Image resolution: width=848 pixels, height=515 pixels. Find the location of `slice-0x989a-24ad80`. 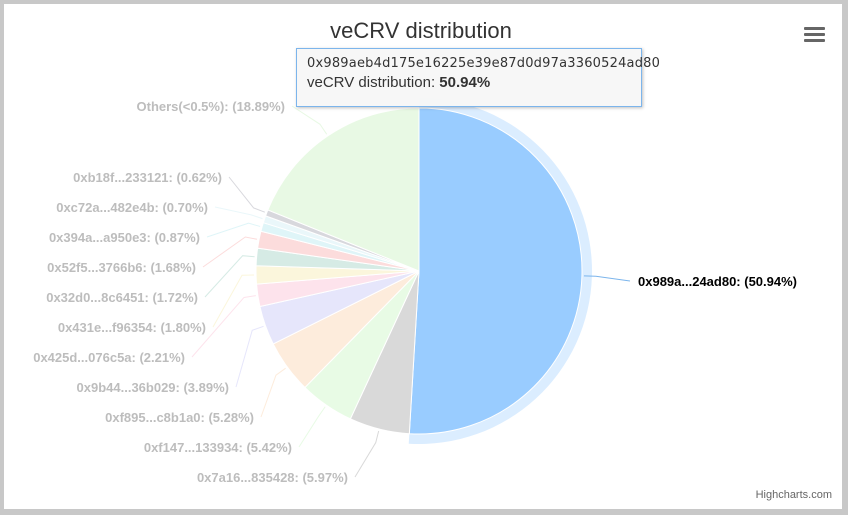

slice-0x989a-24ad80 is located at coordinates (495, 271).